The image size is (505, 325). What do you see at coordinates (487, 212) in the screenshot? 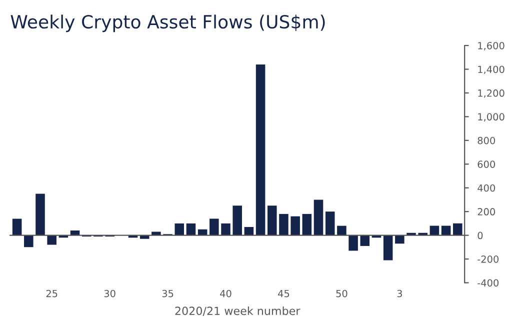
I see `y-tick-label: 200` at bounding box center [487, 212].